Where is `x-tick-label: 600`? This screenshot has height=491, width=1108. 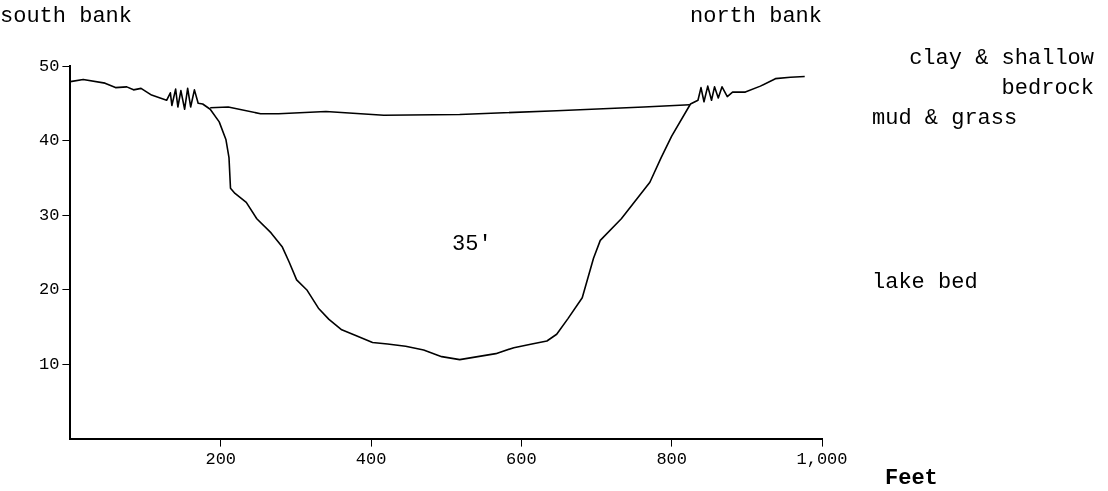
x-tick-label: 600 is located at coordinates (521, 460).